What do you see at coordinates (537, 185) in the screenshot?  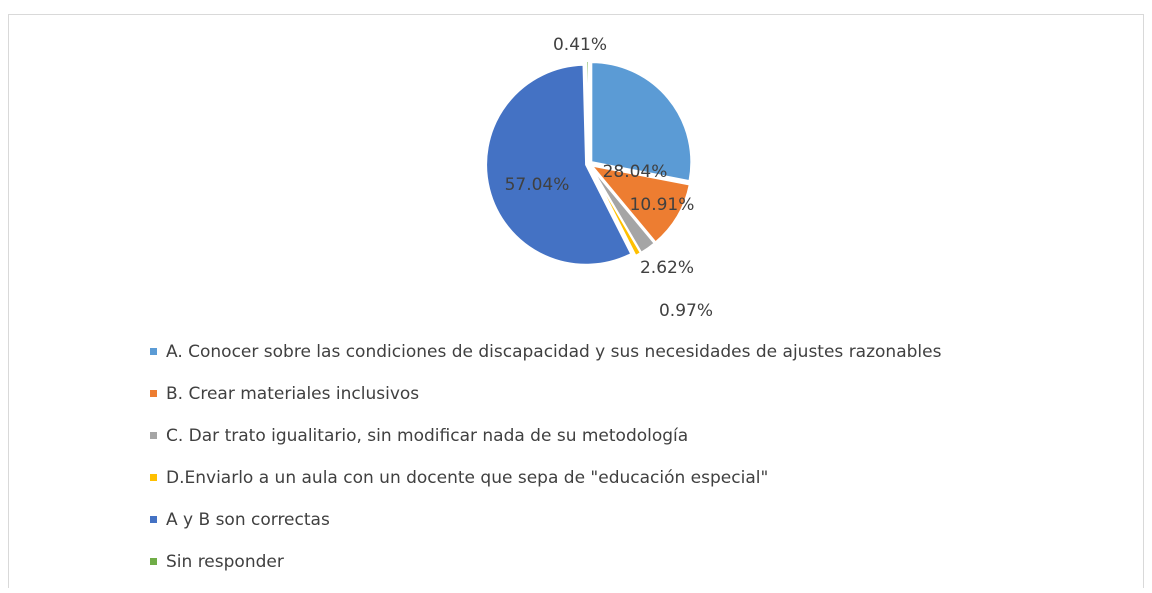 I see `data-label: 57.04%` at bounding box center [537, 185].